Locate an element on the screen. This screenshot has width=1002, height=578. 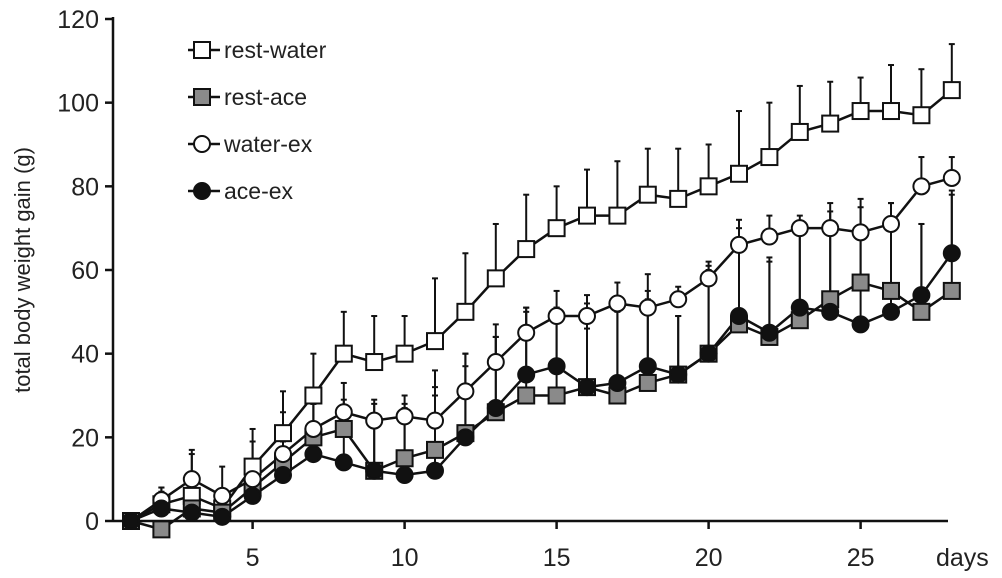
y-tick-label: 0 is located at coordinates (92, 522).